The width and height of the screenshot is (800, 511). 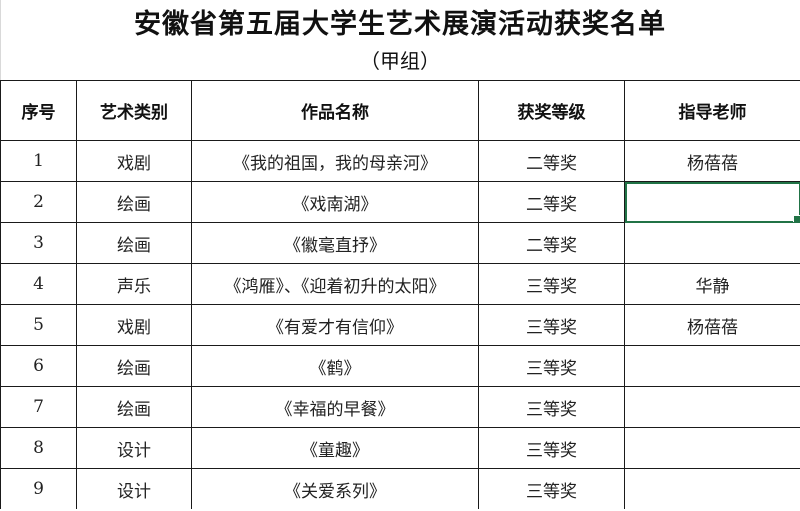 I want to click on cell-work: 《鸿雁》、《迎着初升的太阳》, so click(x=335, y=284).